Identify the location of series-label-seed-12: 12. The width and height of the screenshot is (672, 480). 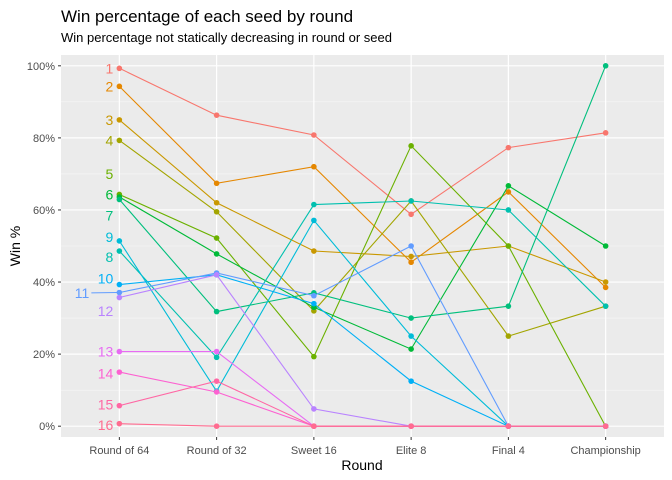
(106, 311).